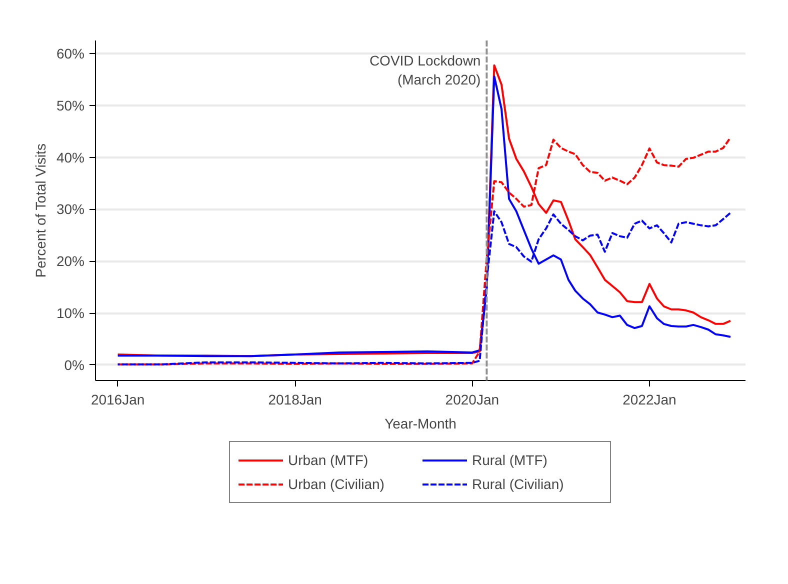 The height and width of the screenshot is (584, 788). What do you see at coordinates (420, 424) in the screenshot?
I see `x-axis-title: Year-Month` at bounding box center [420, 424].